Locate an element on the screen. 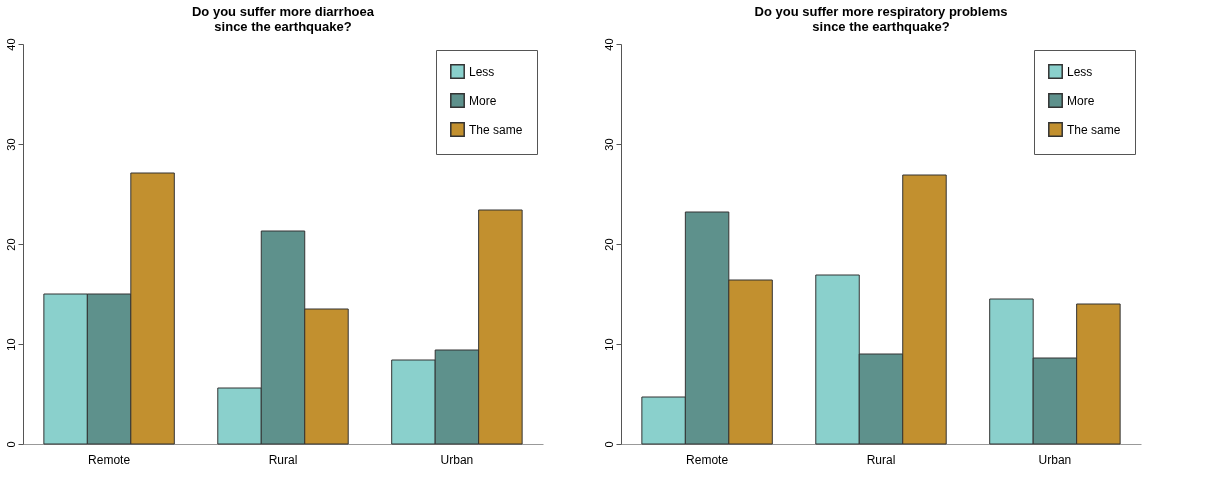  text: Do you suffer more diarrhoea is located at coordinates (283, 11).